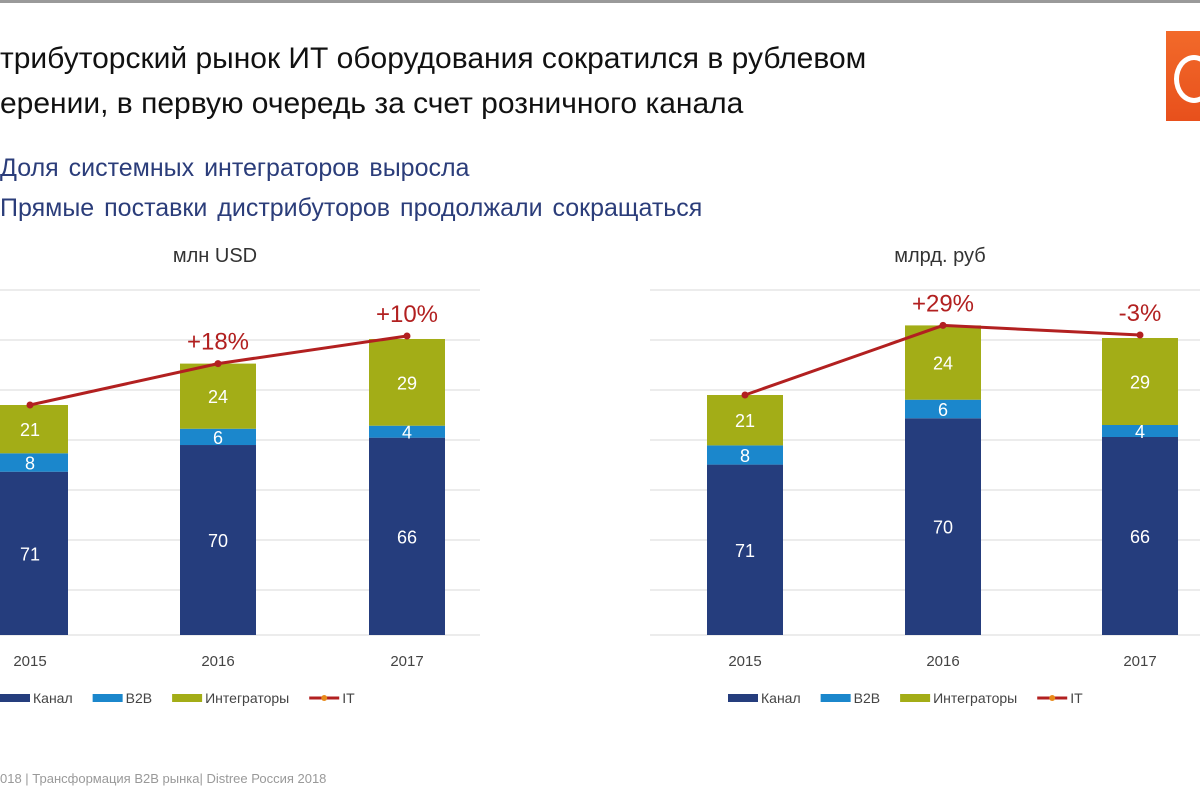  What do you see at coordinates (215, 256) in the screenshot?
I see `chart-title: млн USD` at bounding box center [215, 256].